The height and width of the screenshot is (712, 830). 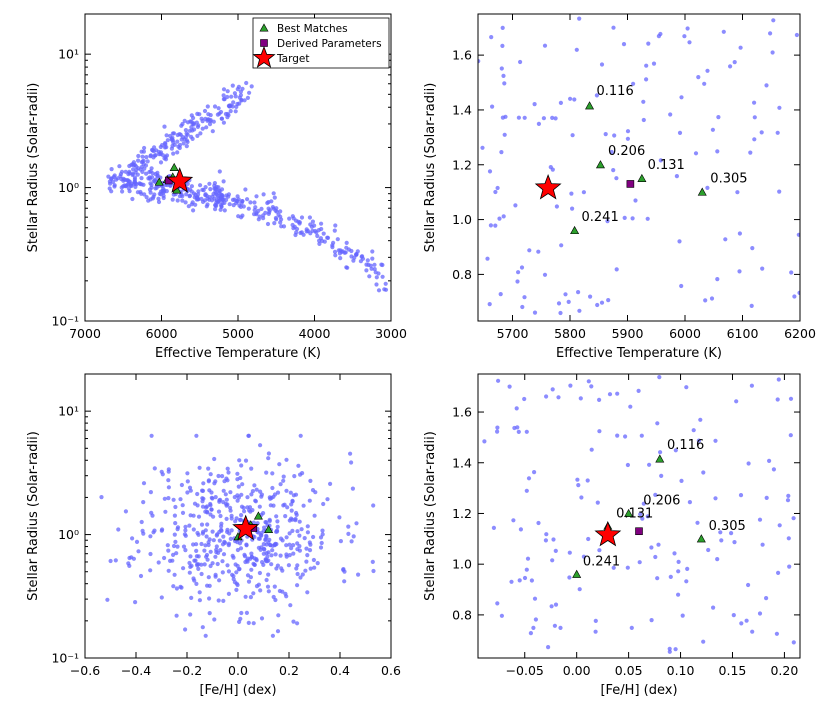 I want to click on legend-star-icon, so click(x=264, y=56).